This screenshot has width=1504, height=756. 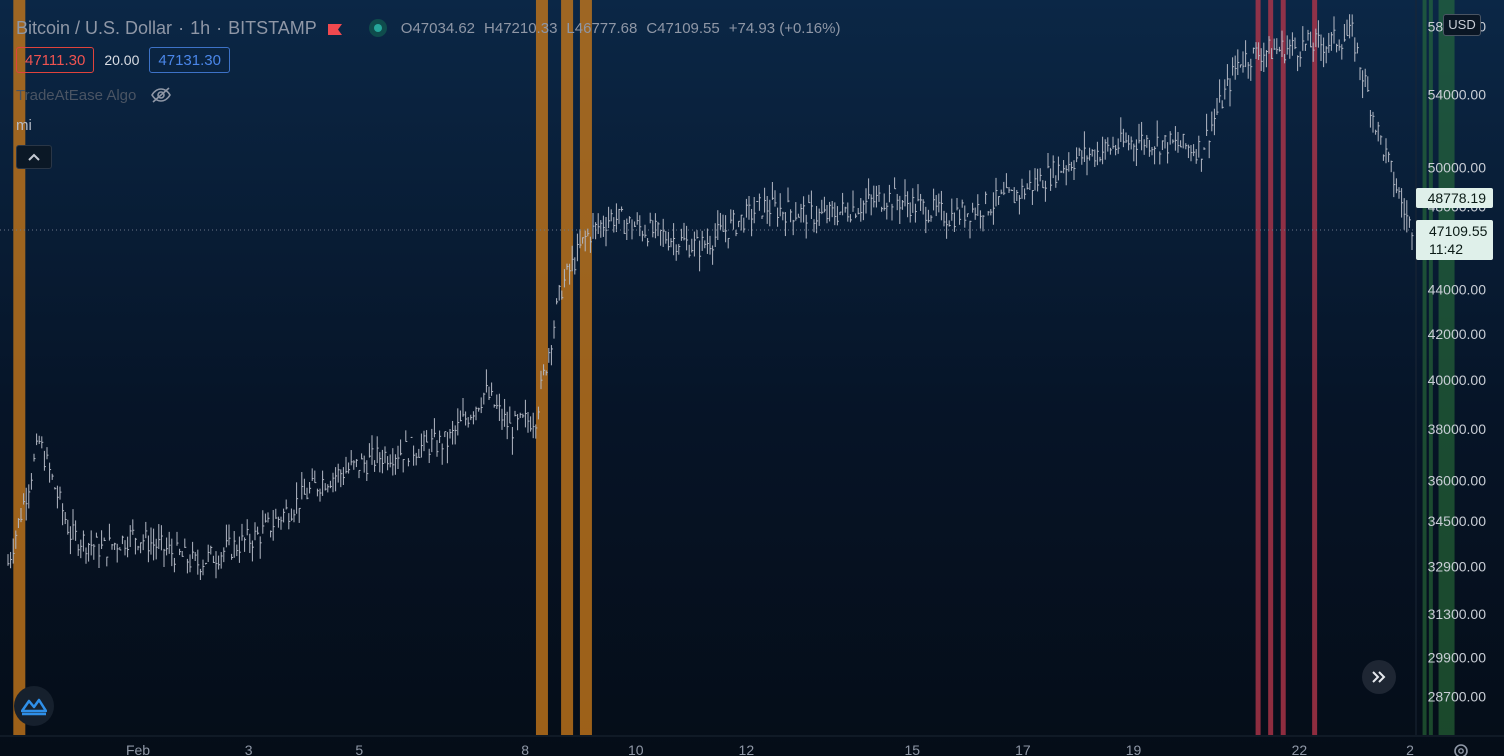 What do you see at coordinates (24, 125) in the screenshot?
I see `mi-indicator-label: mi` at bounding box center [24, 125].